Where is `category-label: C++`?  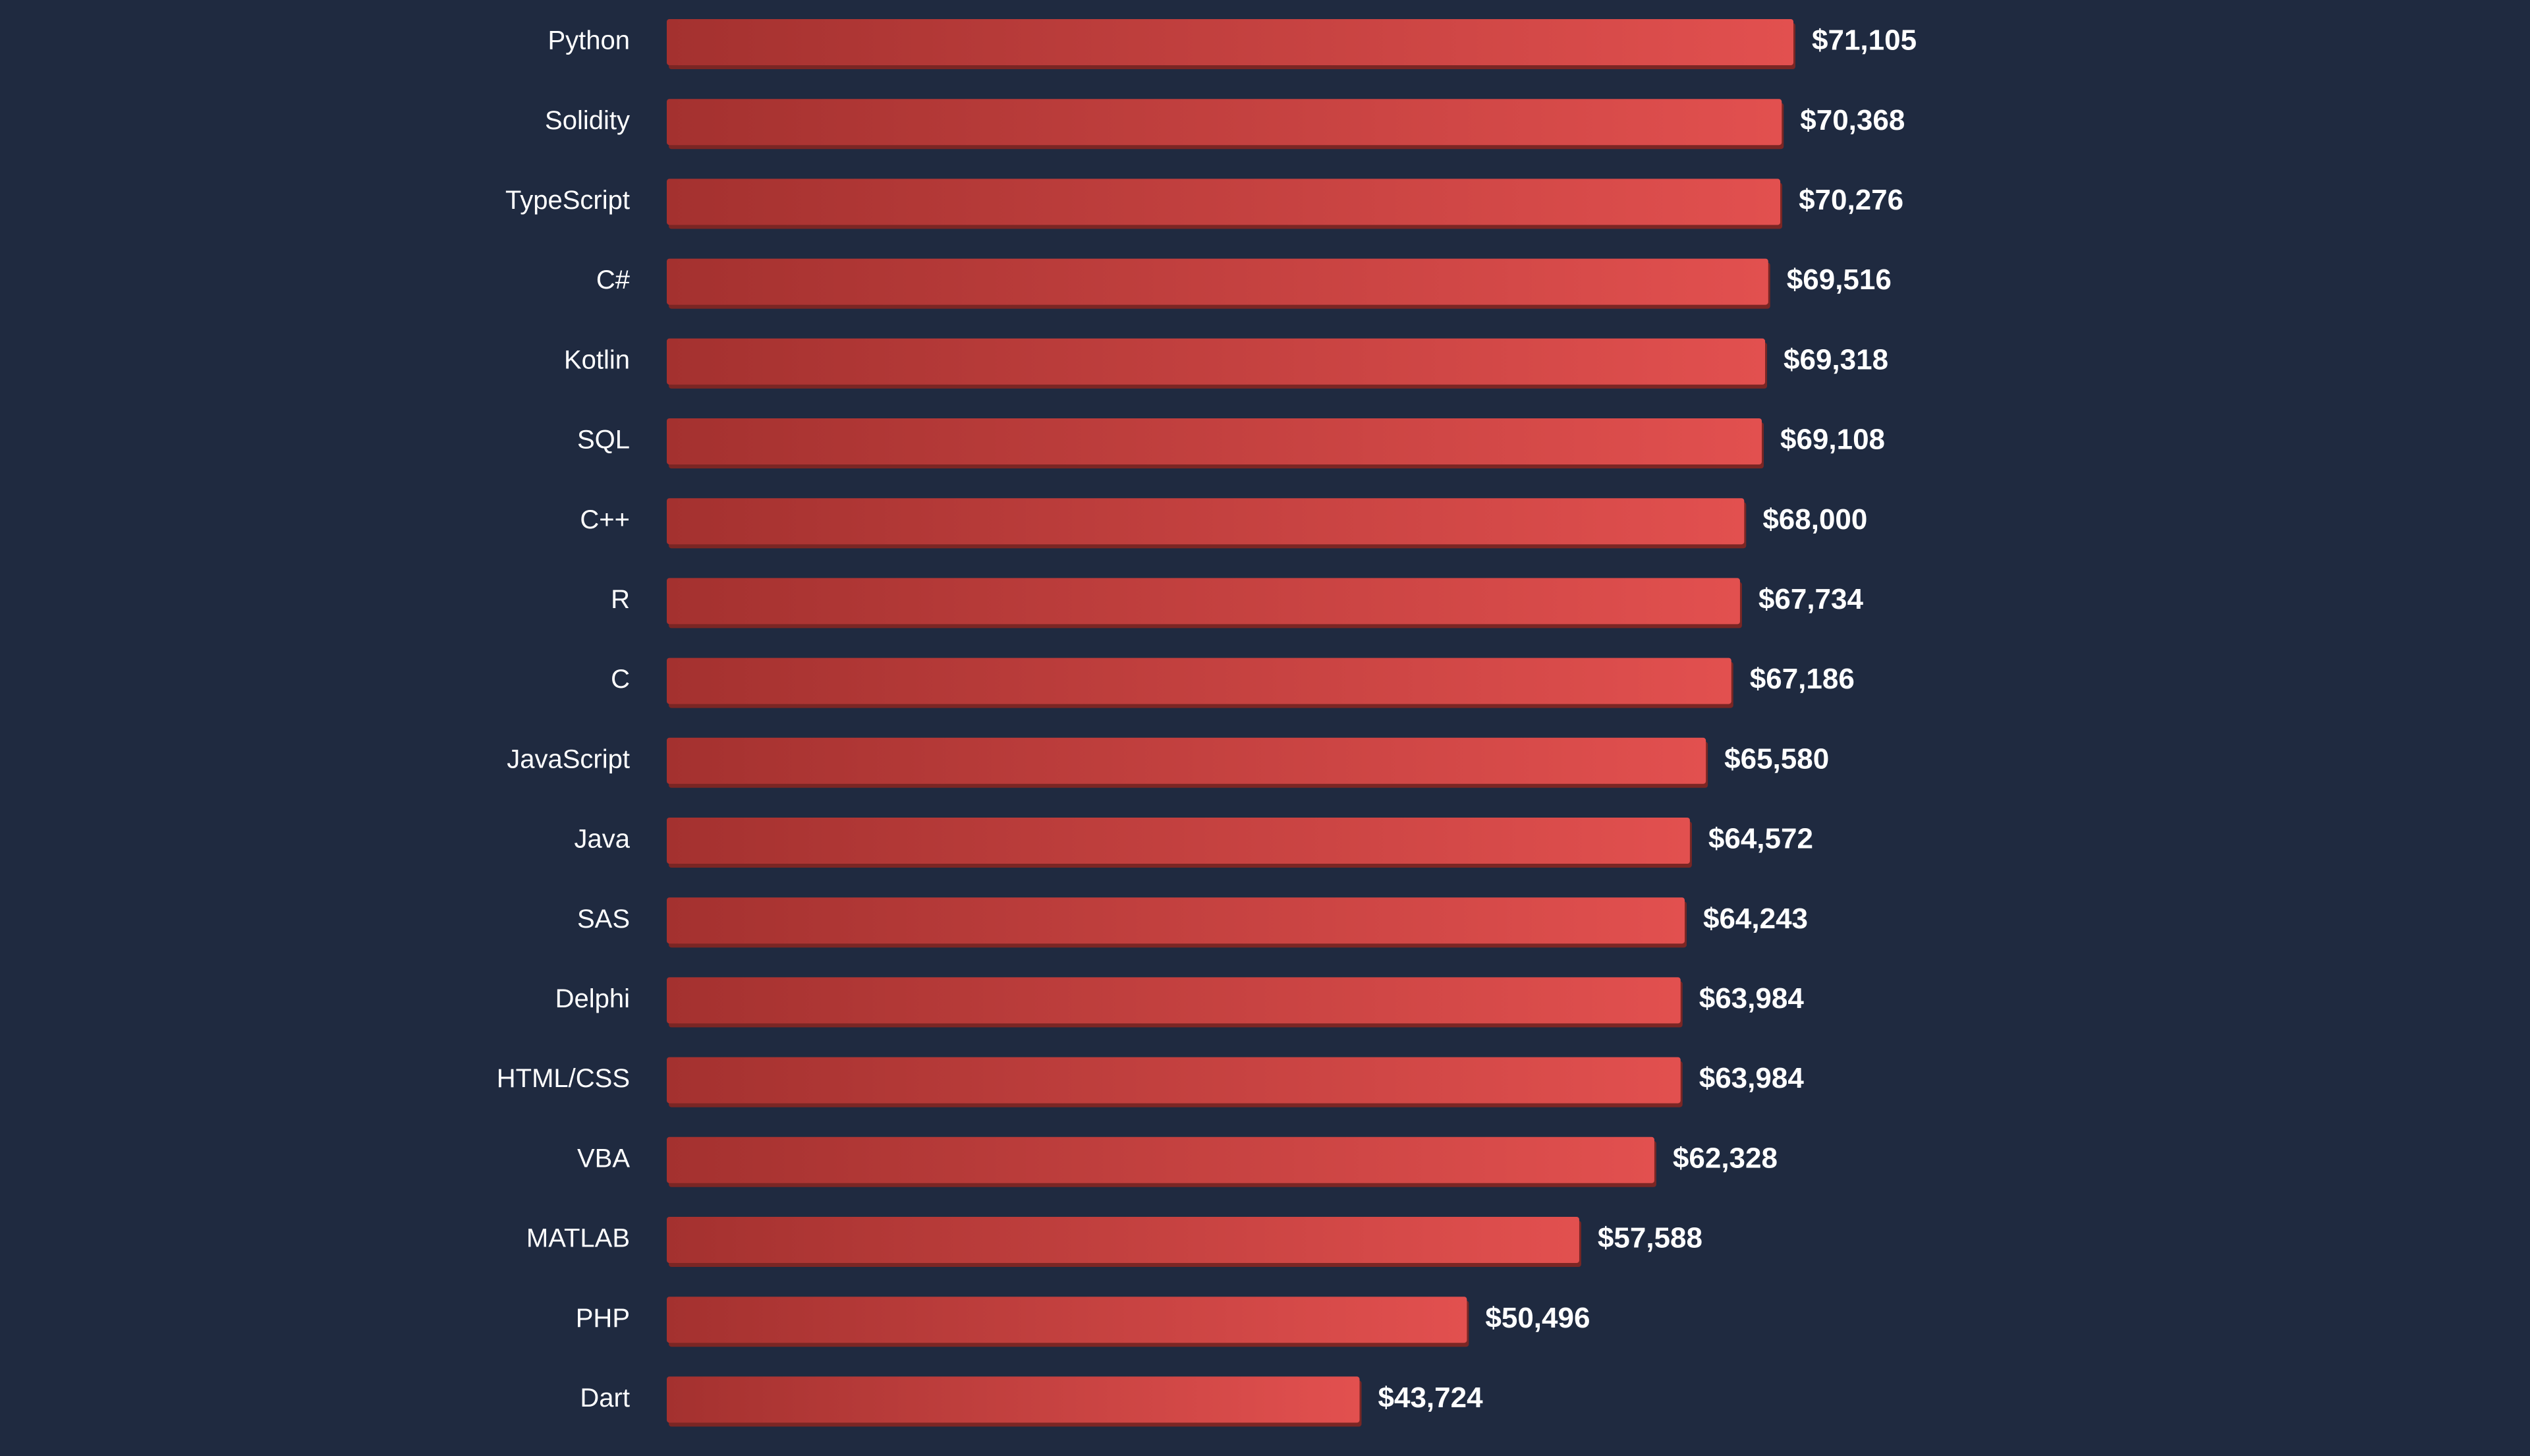 category-label: C++ is located at coordinates (605, 519).